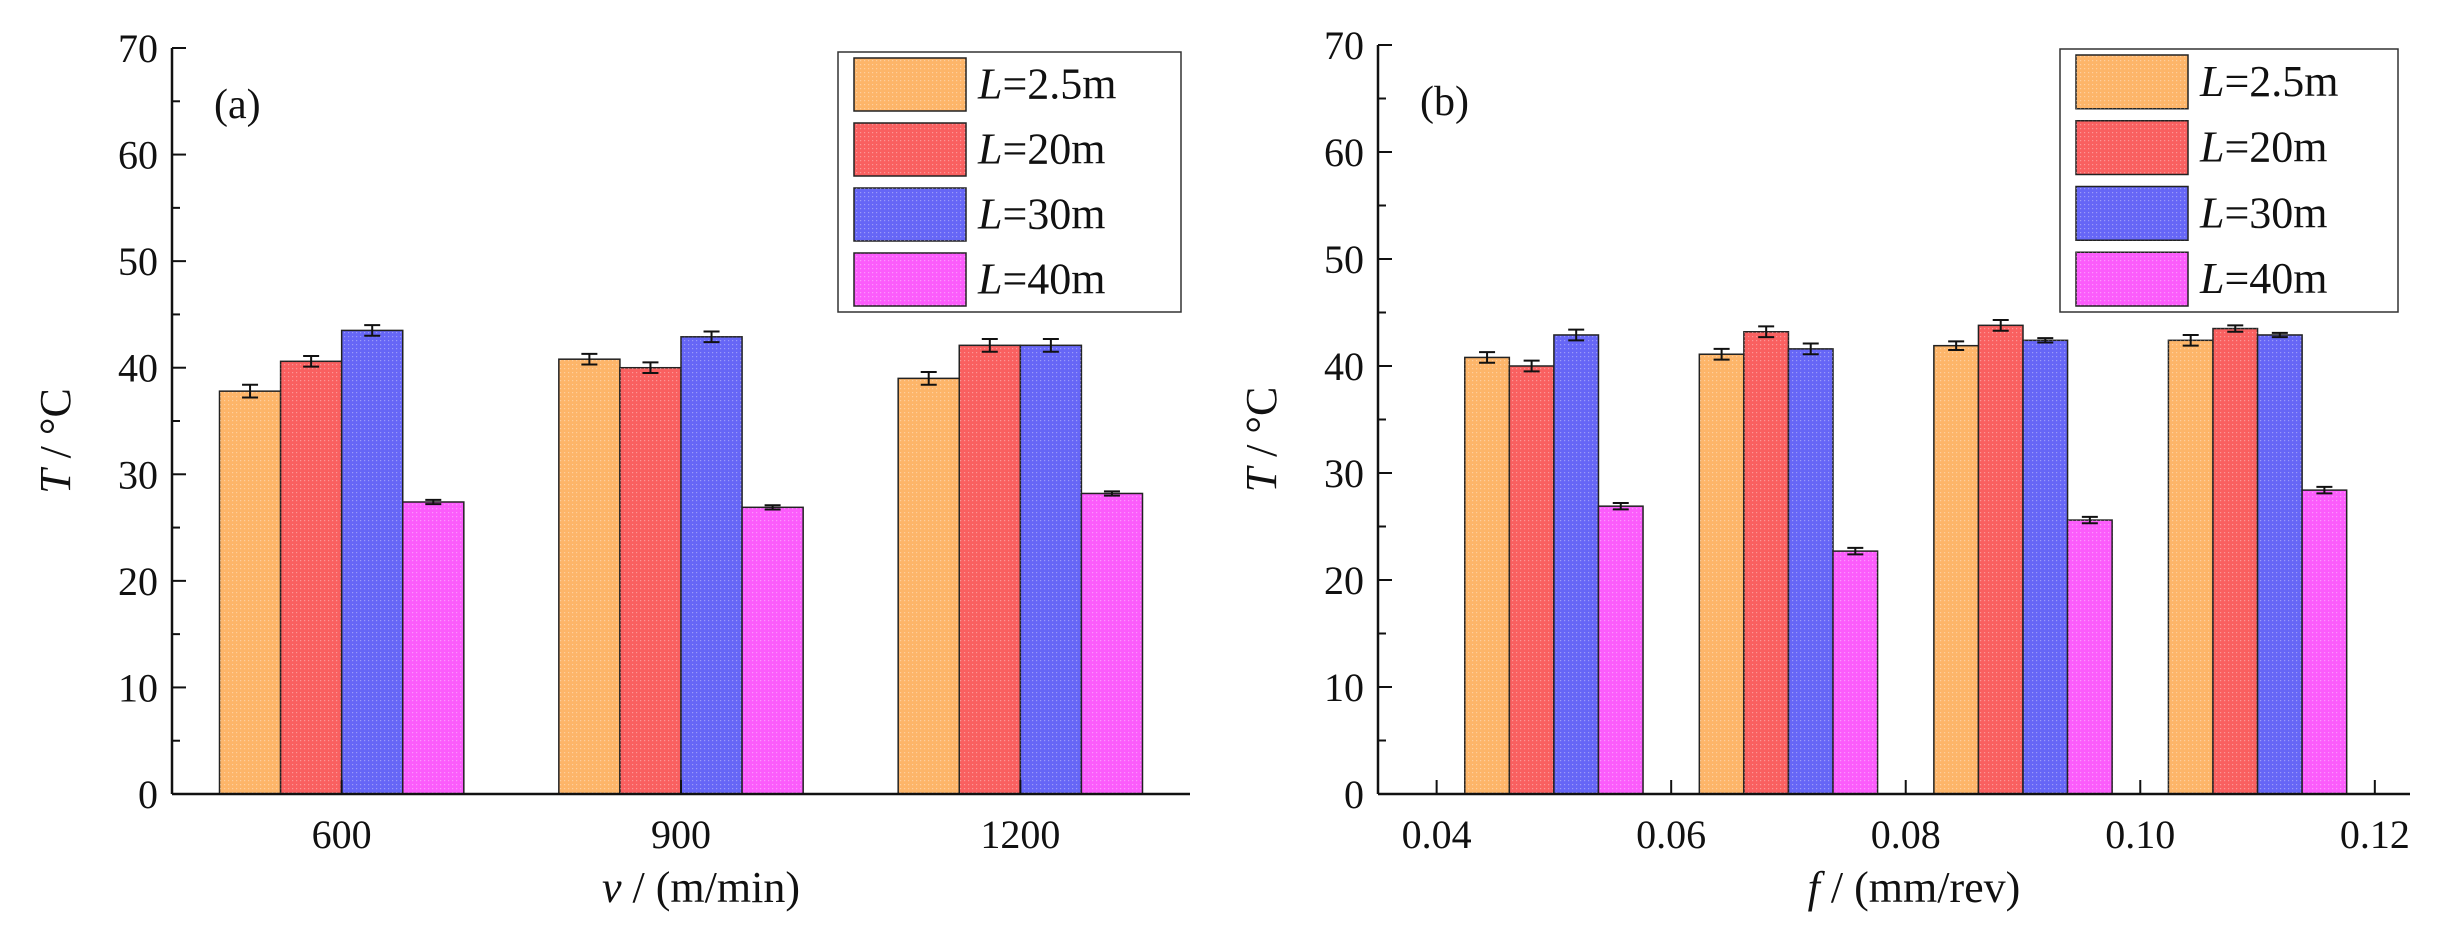  Describe the element at coordinates (728, 887) in the screenshot. I see `x-axis-unit: (m/min)` at that location.